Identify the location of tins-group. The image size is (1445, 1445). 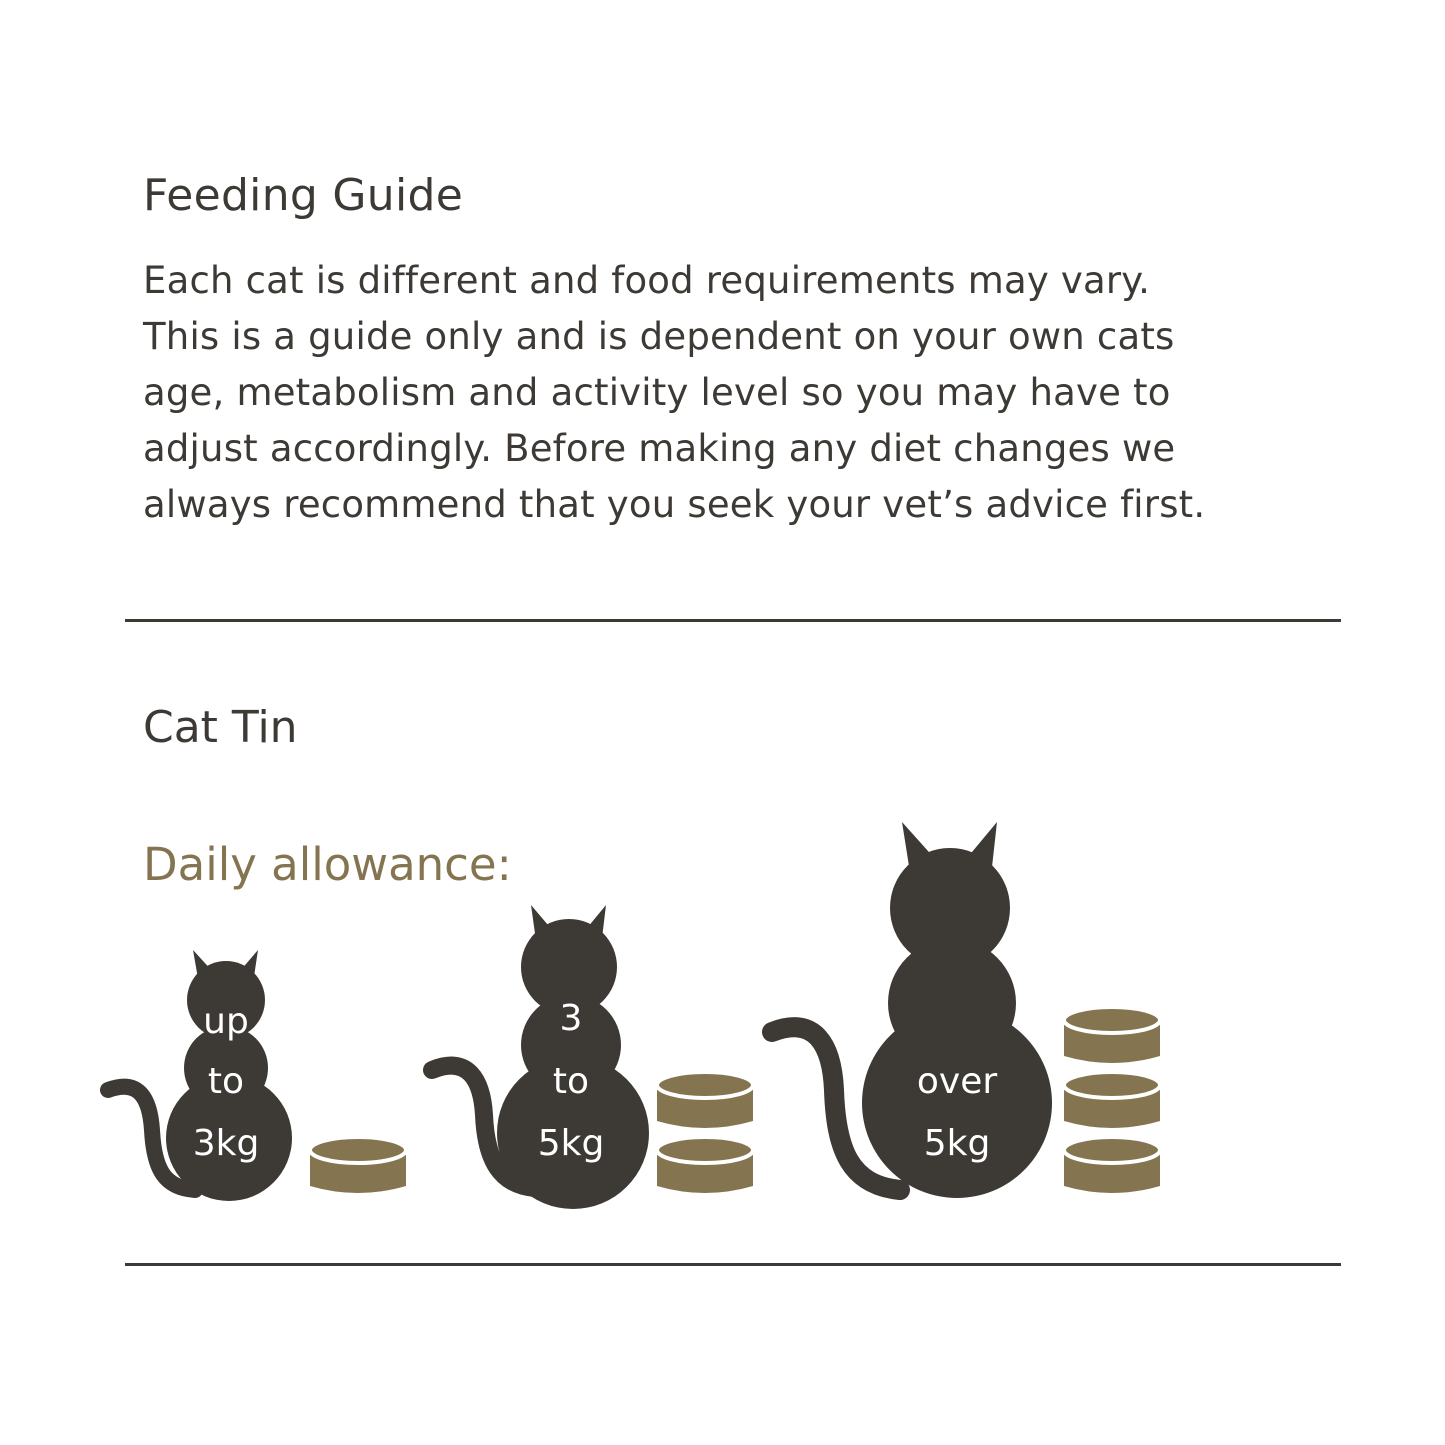
(735, 1099).